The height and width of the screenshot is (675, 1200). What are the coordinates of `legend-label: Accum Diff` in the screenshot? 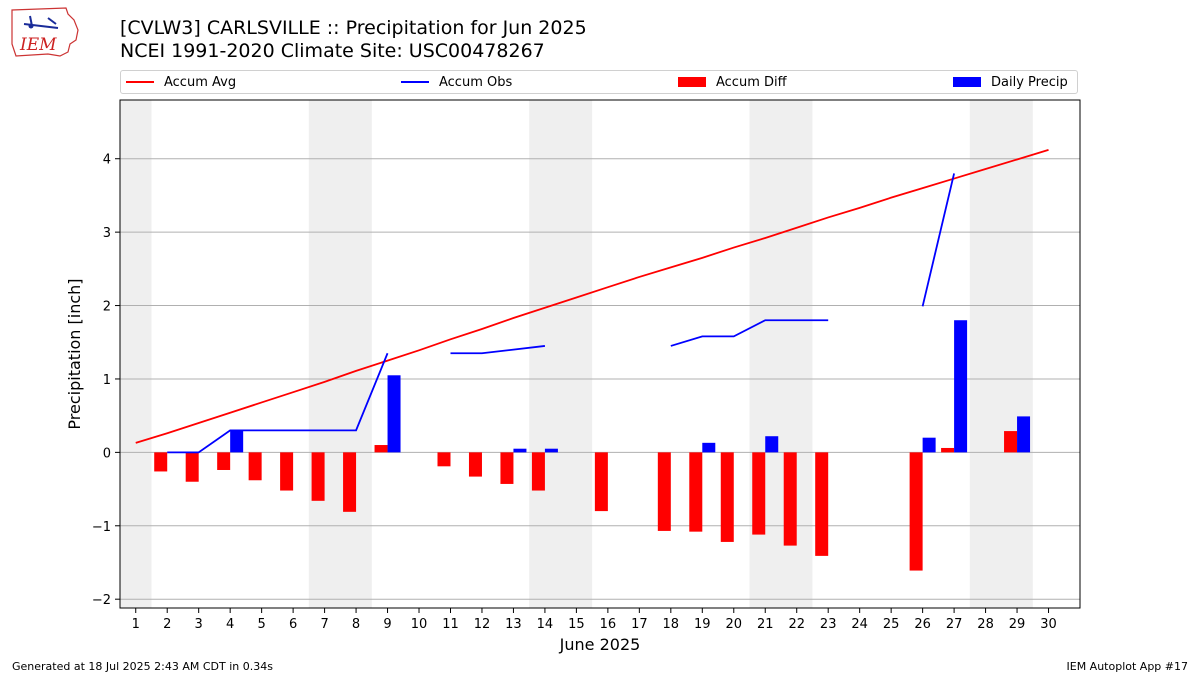 It's located at (751, 82).